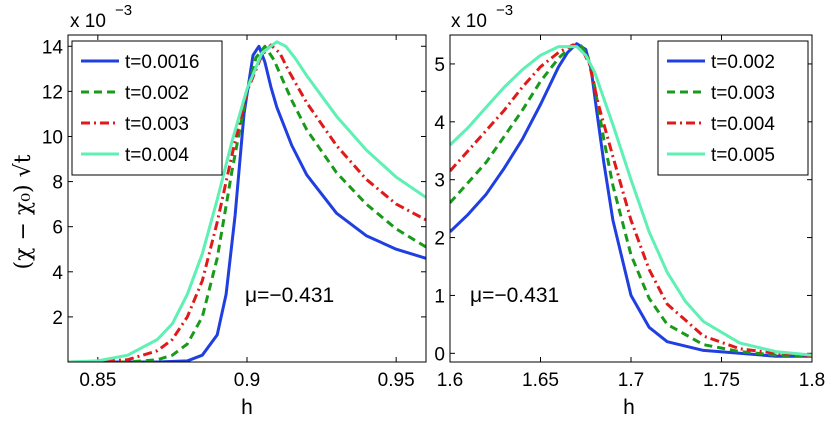 The image size is (830, 422). I want to click on y-tick-label: 3, so click(439, 181).